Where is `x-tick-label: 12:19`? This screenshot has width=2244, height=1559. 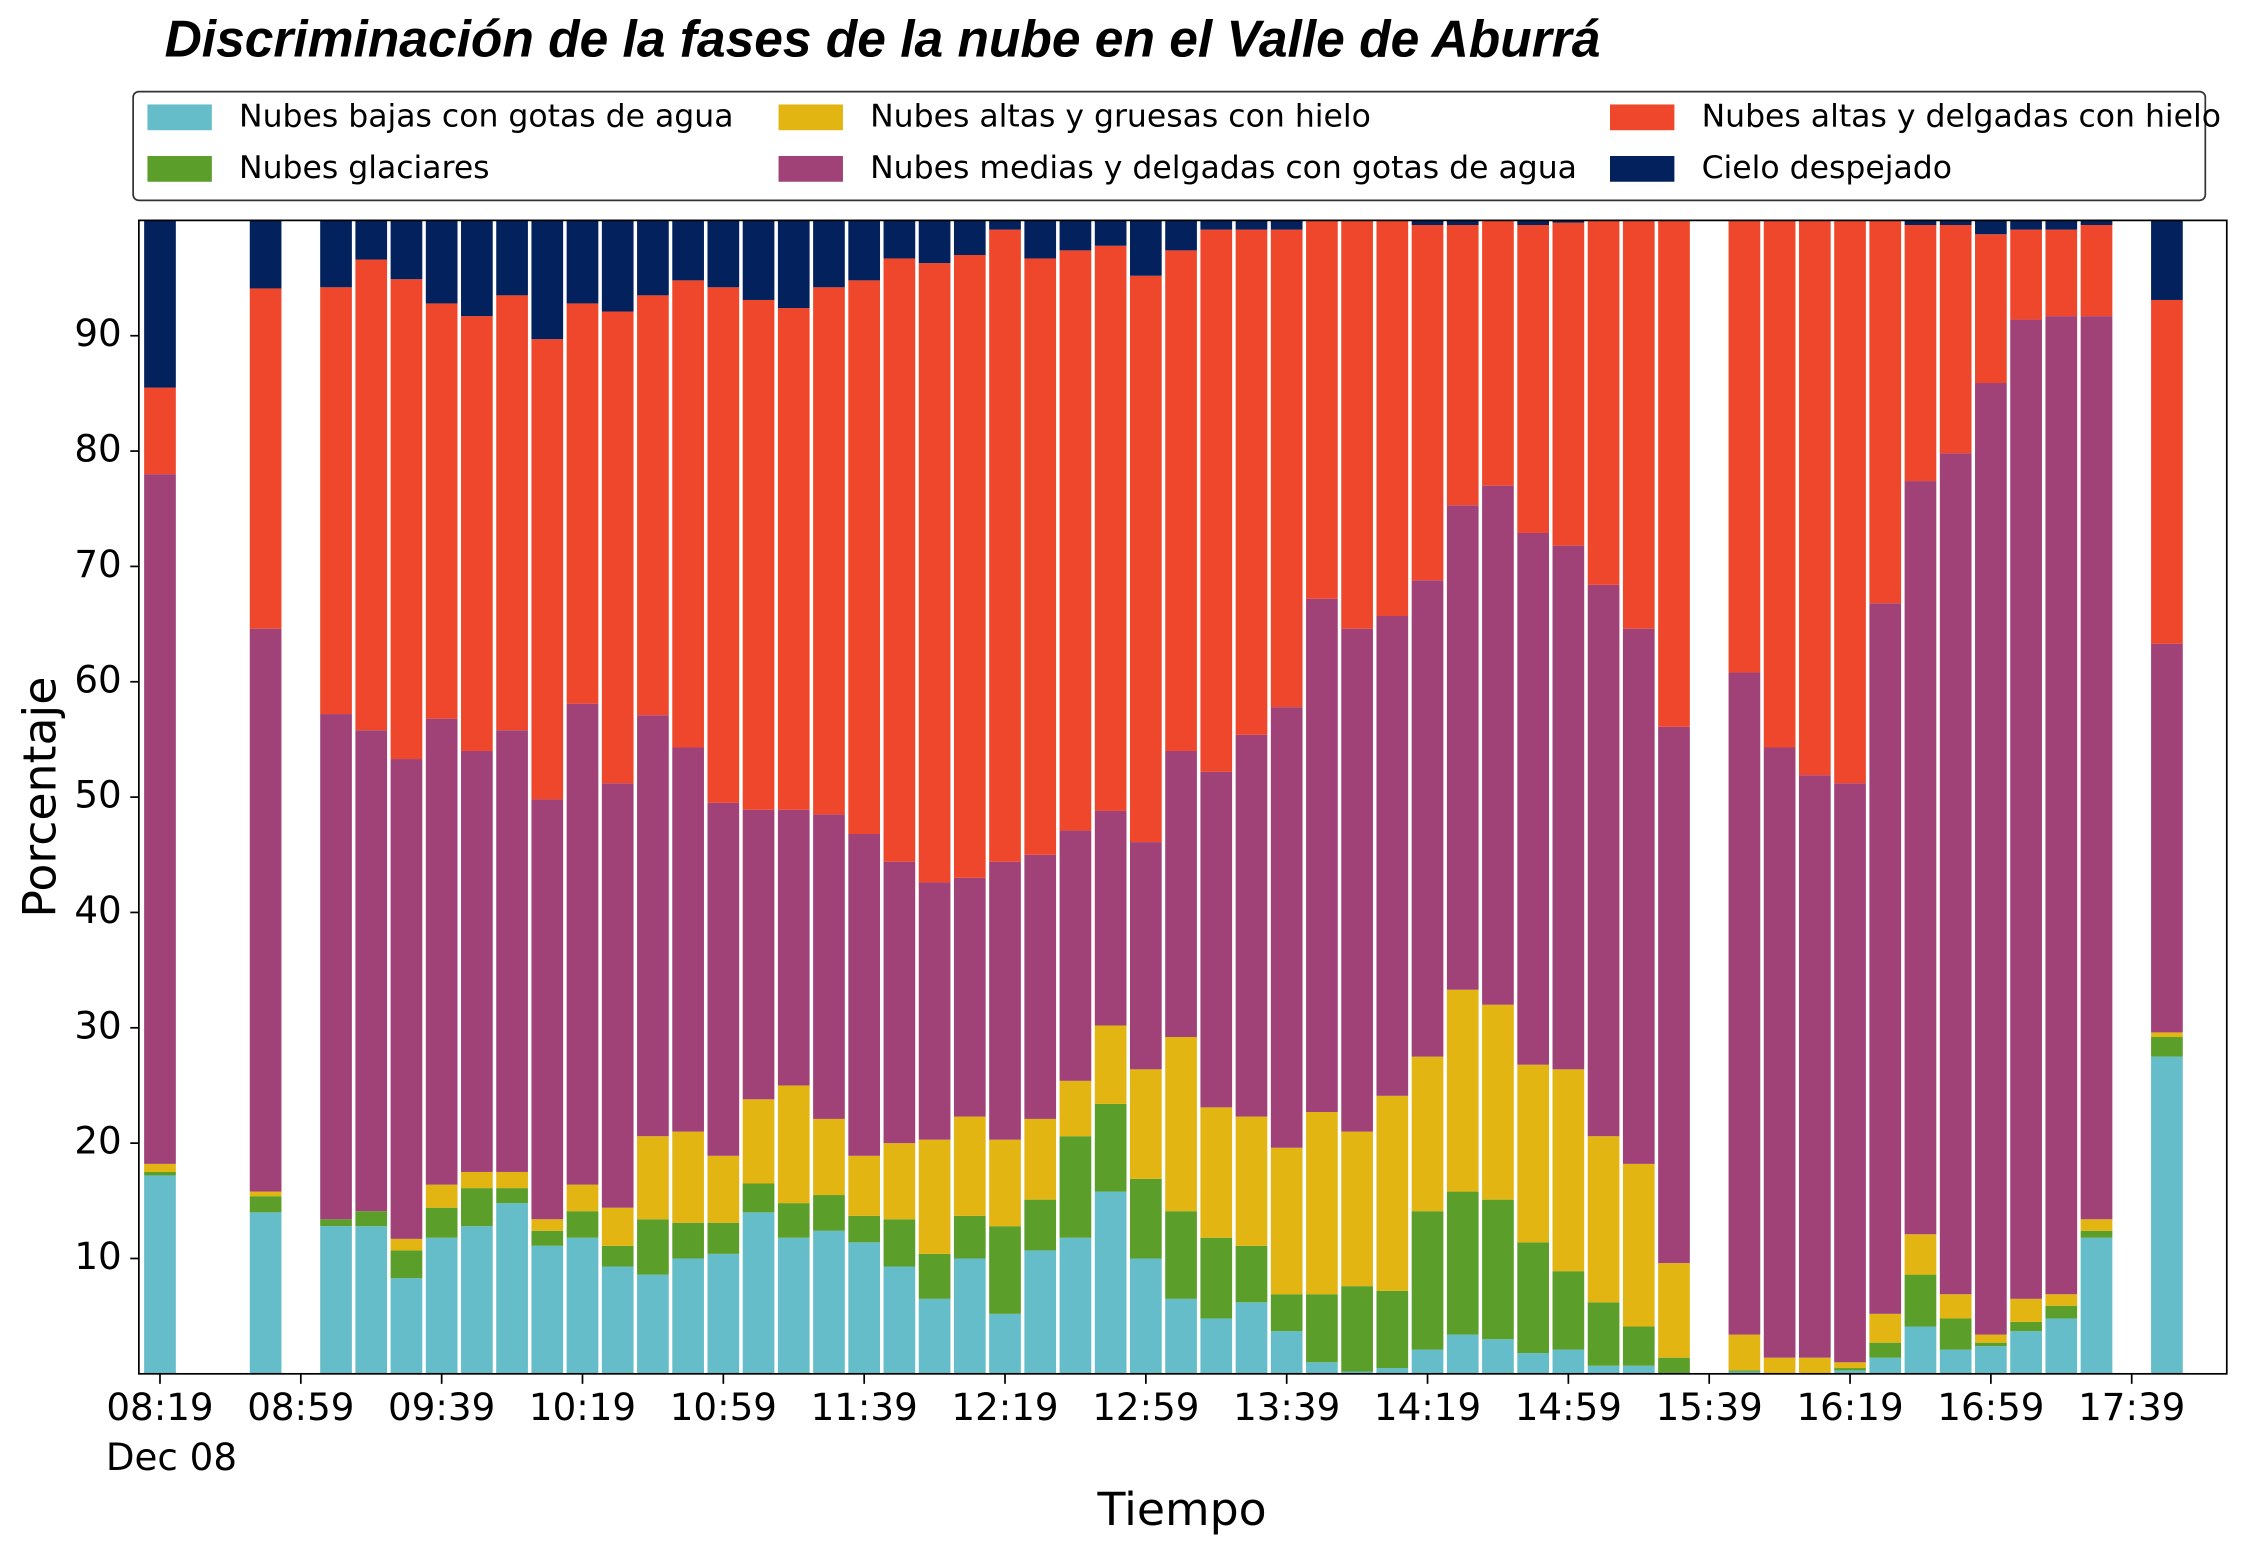 x-tick-label: 12:19 is located at coordinates (1004, 1407).